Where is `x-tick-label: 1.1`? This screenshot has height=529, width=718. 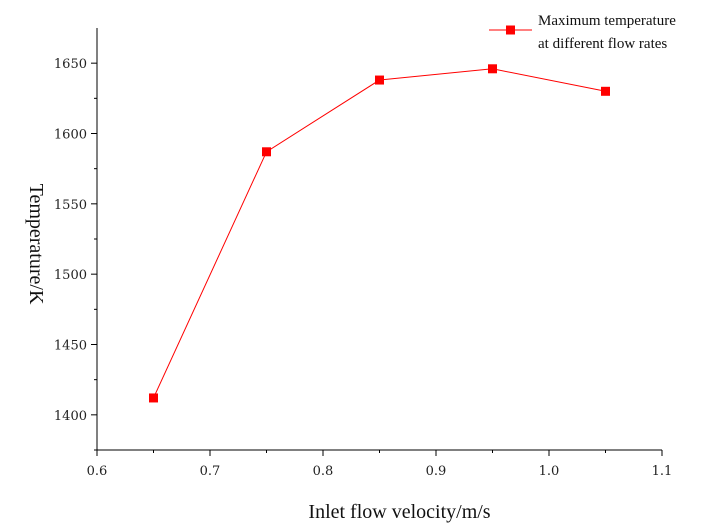
x-tick-label: 1.1 is located at coordinates (662, 471).